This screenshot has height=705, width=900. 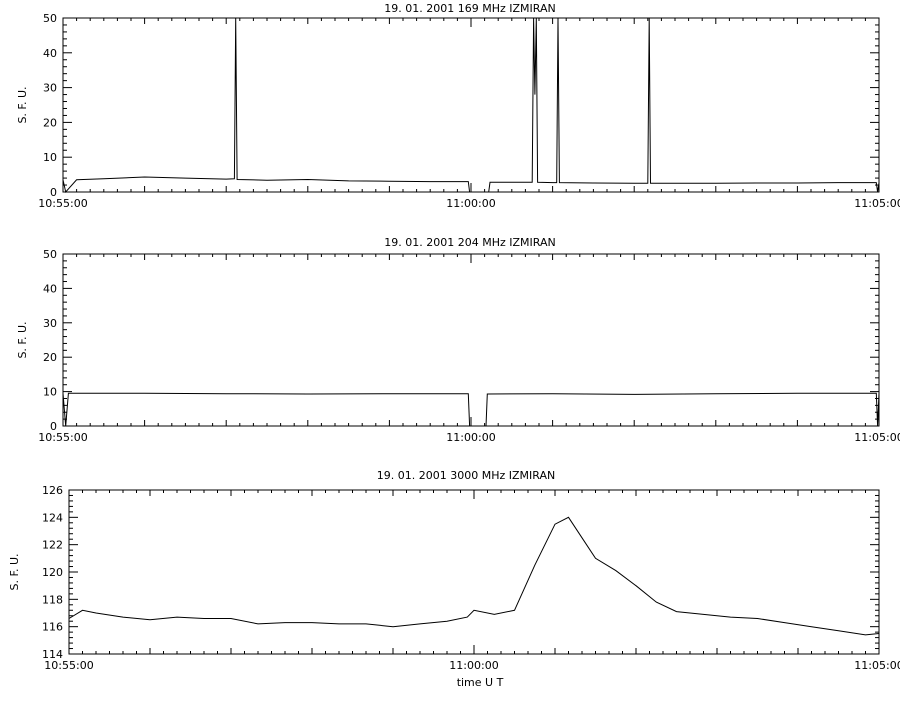 I want to click on y-tick-label: 118, so click(x=52, y=599).